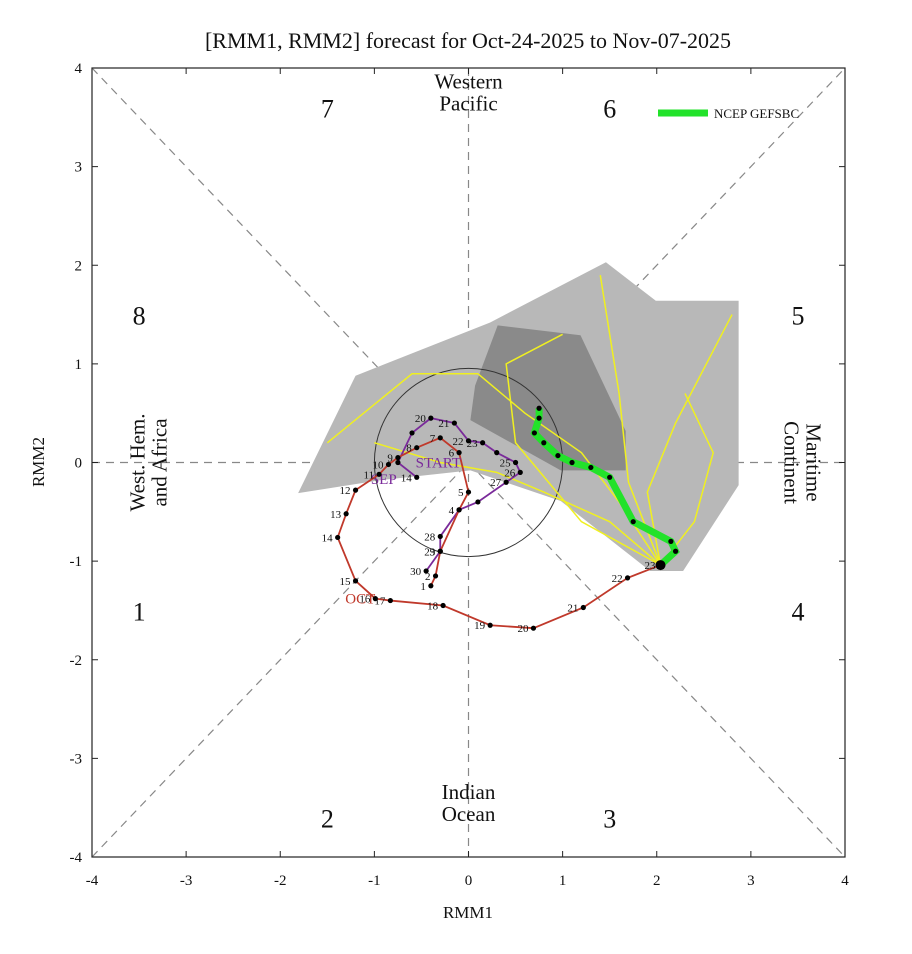 The image size is (912, 954). What do you see at coordinates (468, 104) in the screenshot?
I see `region-label: Pacific` at bounding box center [468, 104].